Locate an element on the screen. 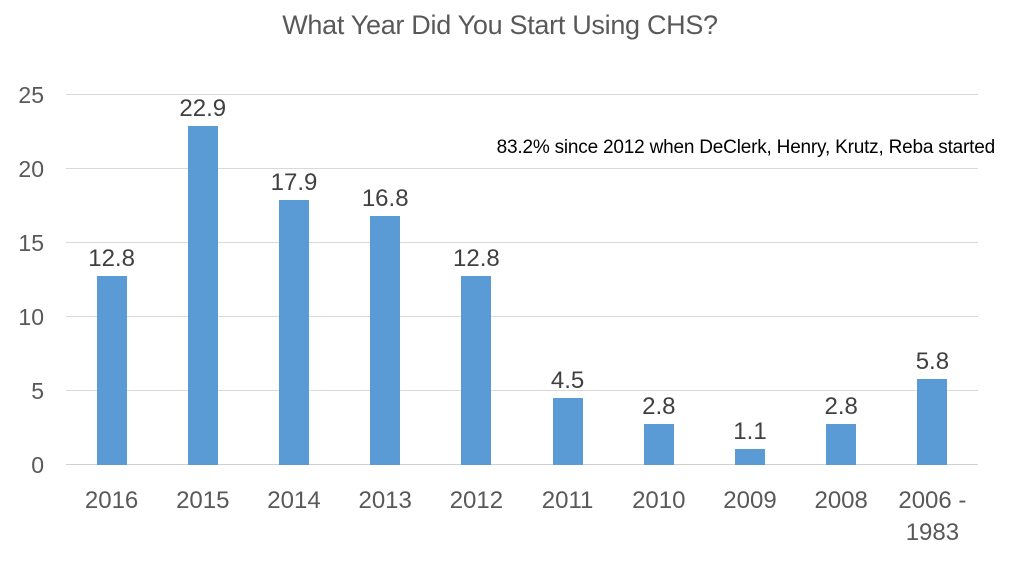 This screenshot has height=576, width=1024. value-label: 22.9 is located at coordinates (203, 109).